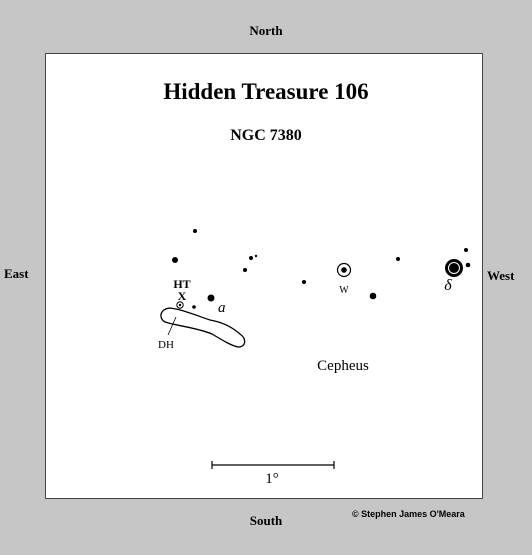 The height and width of the screenshot is (555, 532). What do you see at coordinates (266, 30) in the screenshot?
I see `north-label: North` at bounding box center [266, 30].